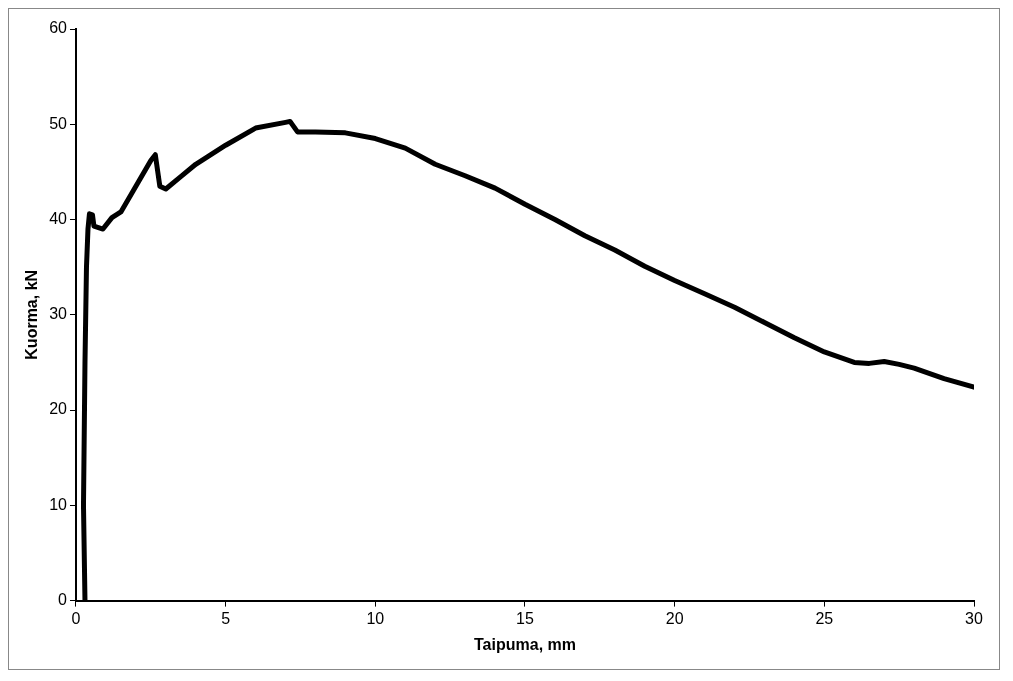 Image resolution: width=1013 pixels, height=681 pixels. What do you see at coordinates (58, 123) in the screenshot?
I see `y-tick-label: 50` at bounding box center [58, 123].